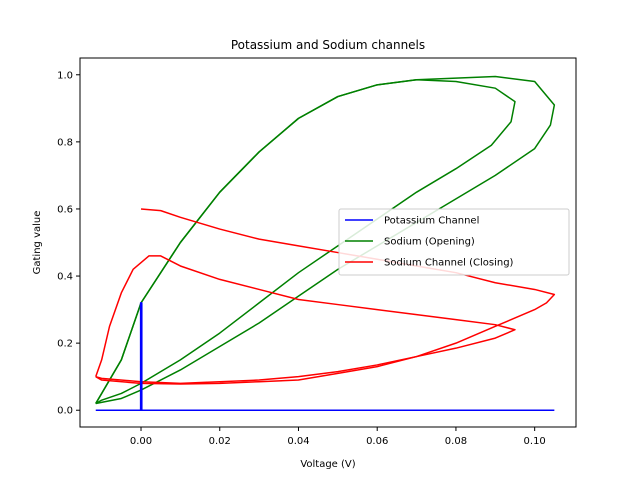 This screenshot has height=480, width=640. What do you see at coordinates (377, 441) in the screenshot?
I see `x-tick-label: 0.06` at bounding box center [377, 441].